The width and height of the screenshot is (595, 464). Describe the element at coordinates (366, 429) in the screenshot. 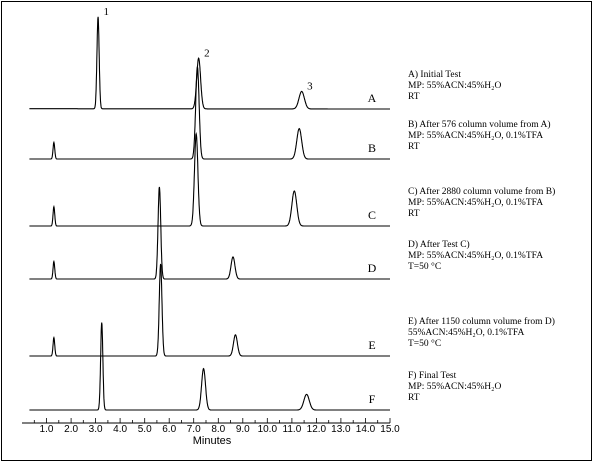

I see `x-tick-label: 14.0` at that location.